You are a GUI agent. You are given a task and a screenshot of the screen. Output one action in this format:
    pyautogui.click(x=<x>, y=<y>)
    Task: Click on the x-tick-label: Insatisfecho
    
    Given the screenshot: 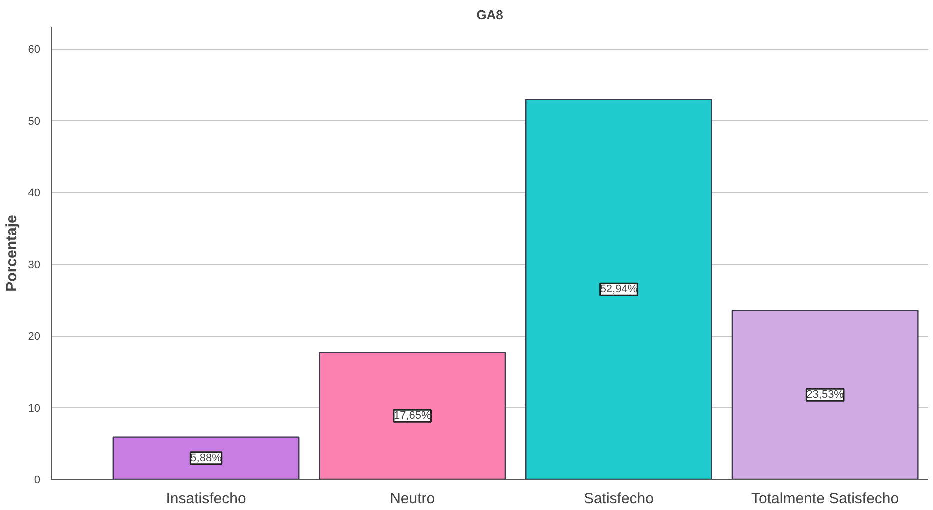 What is the action you would take?
    pyautogui.click(x=206, y=499)
    